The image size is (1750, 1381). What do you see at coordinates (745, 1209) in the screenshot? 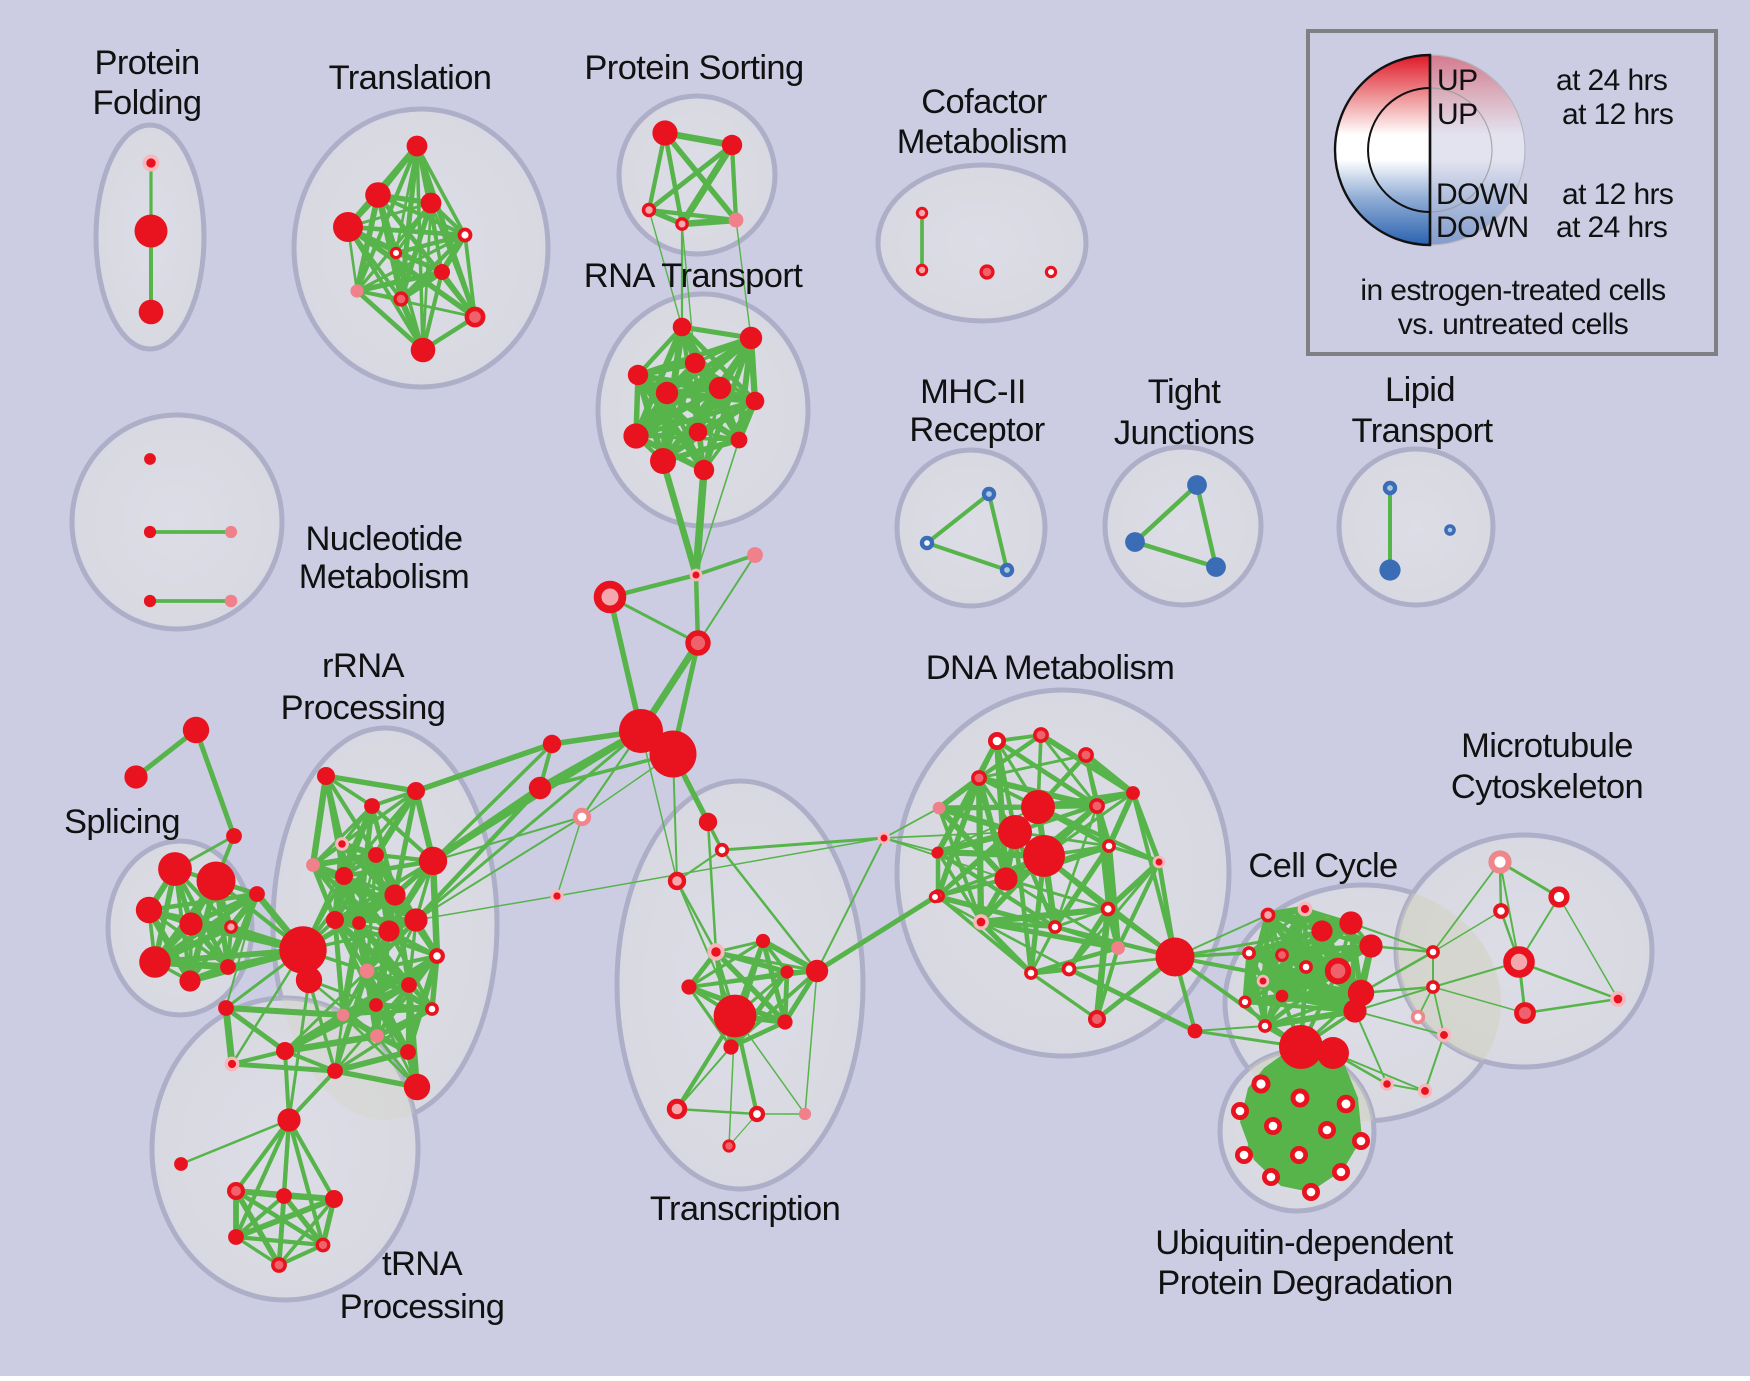
I see `svg-text: Transcription` at bounding box center [745, 1209].